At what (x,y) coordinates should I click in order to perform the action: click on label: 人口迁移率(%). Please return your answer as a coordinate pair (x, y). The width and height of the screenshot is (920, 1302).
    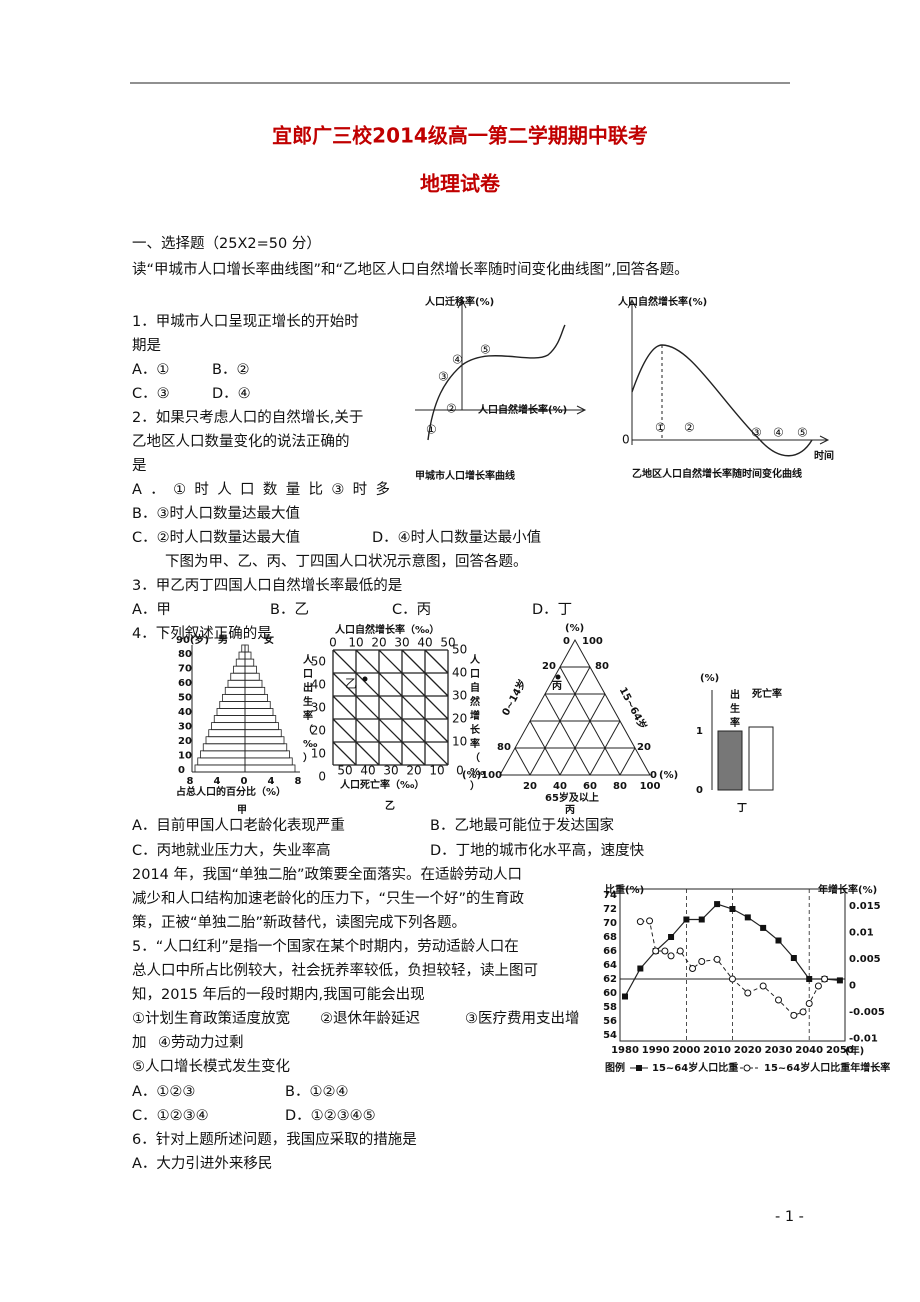
    Looking at the image, I should click on (459, 301).